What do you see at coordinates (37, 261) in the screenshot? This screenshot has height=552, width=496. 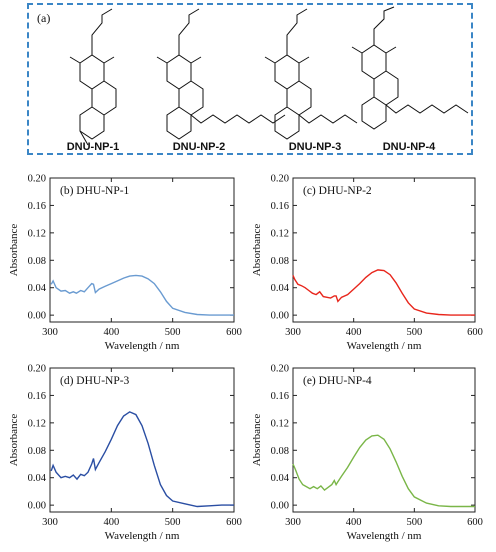 I see `chart-1-ytick-label: 0.08` at bounding box center [37, 261].